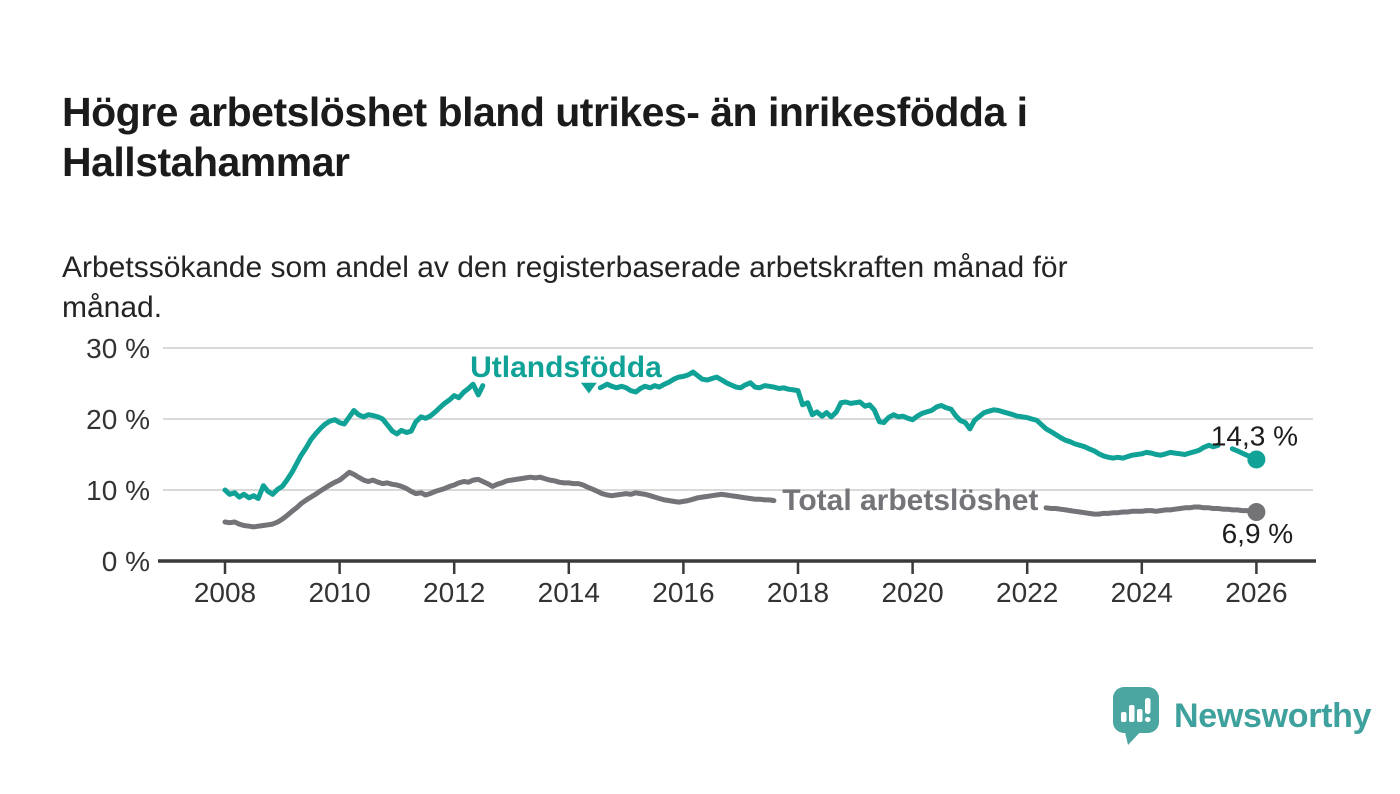 The image size is (1400, 794). I want to click on x-axis-tick-label: 2010, so click(339, 592).